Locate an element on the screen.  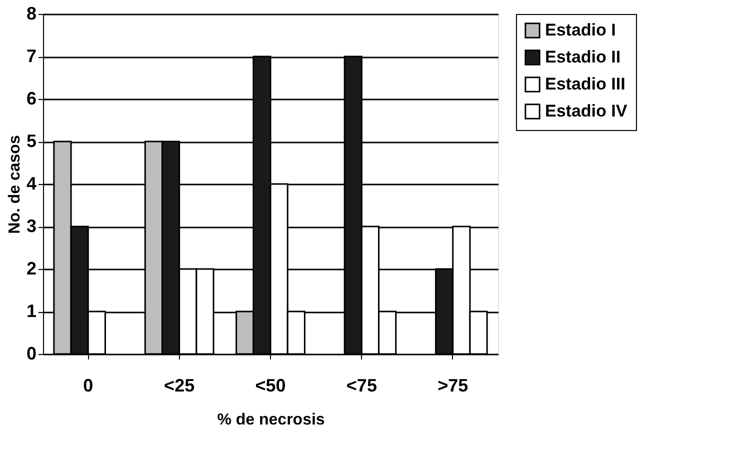
y-tick-label: 0 is located at coordinates (31, 354).